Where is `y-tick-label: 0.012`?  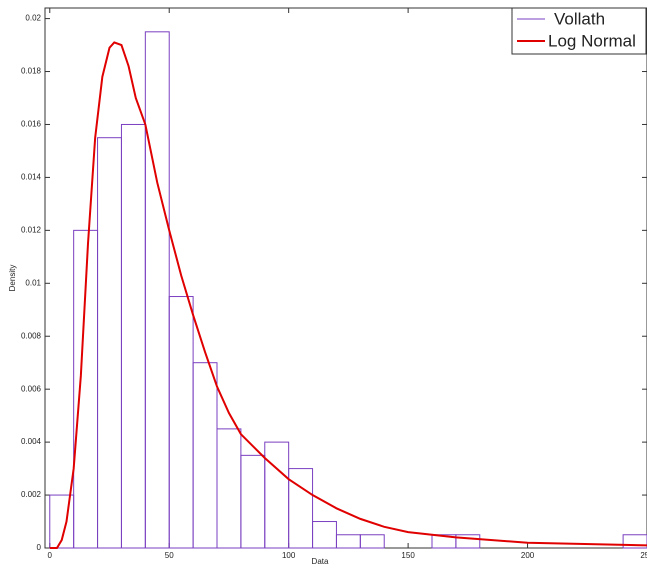 y-tick-label: 0.012 is located at coordinates (31, 229).